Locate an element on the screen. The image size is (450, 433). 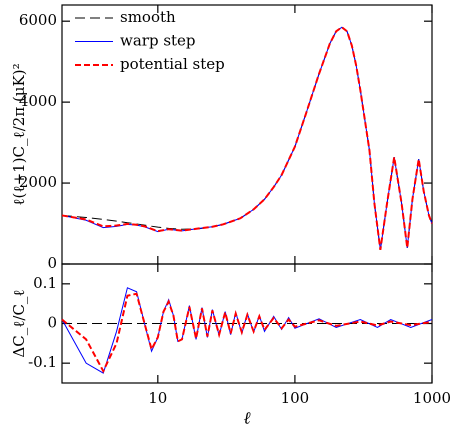
legend-label: smooth is located at coordinates (148, 17).